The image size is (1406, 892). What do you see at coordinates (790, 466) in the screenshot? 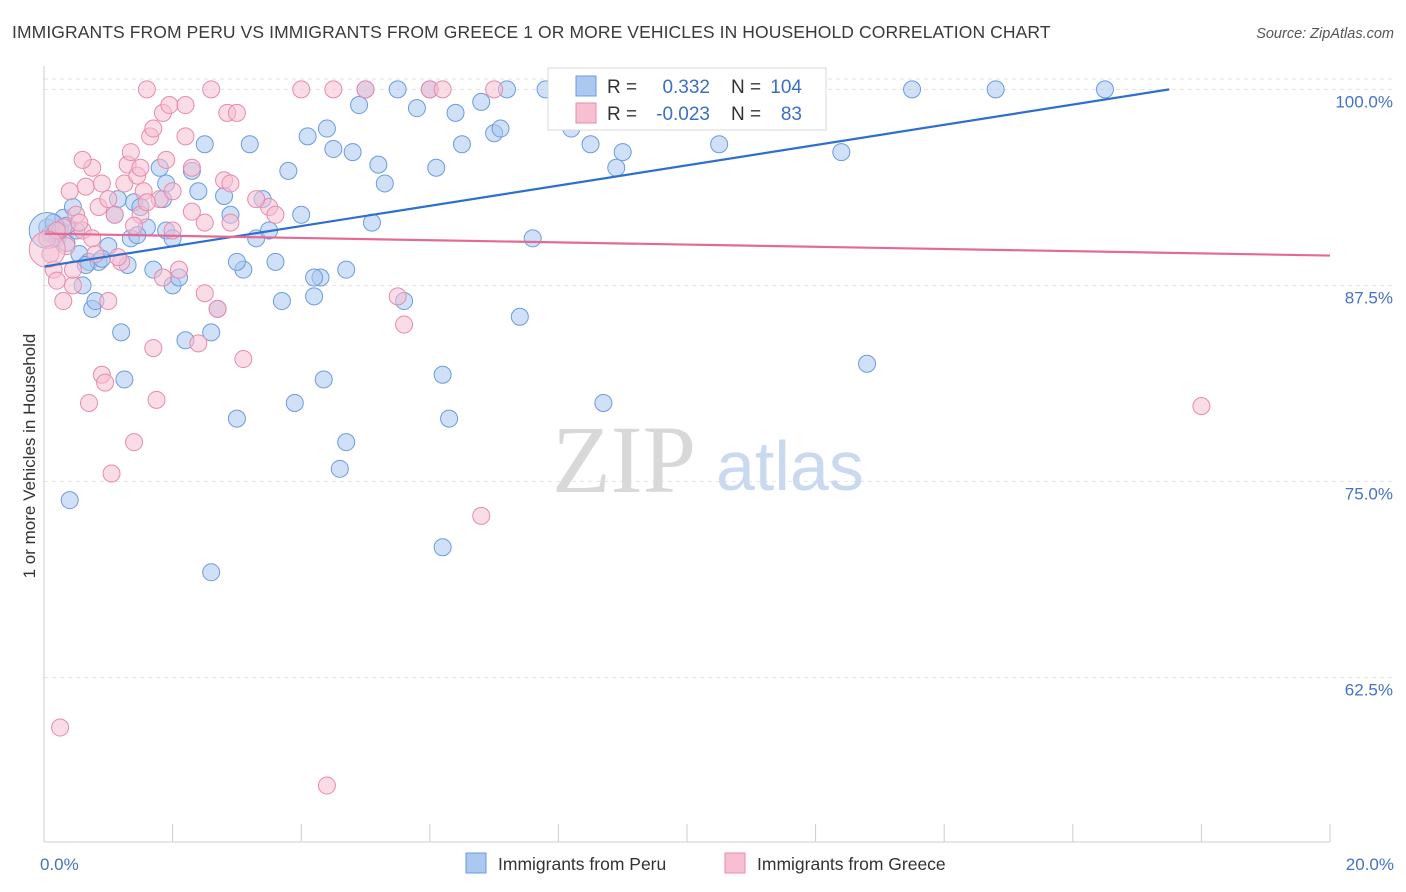
I see `watermark-atlas: atlas` at bounding box center [790, 466].